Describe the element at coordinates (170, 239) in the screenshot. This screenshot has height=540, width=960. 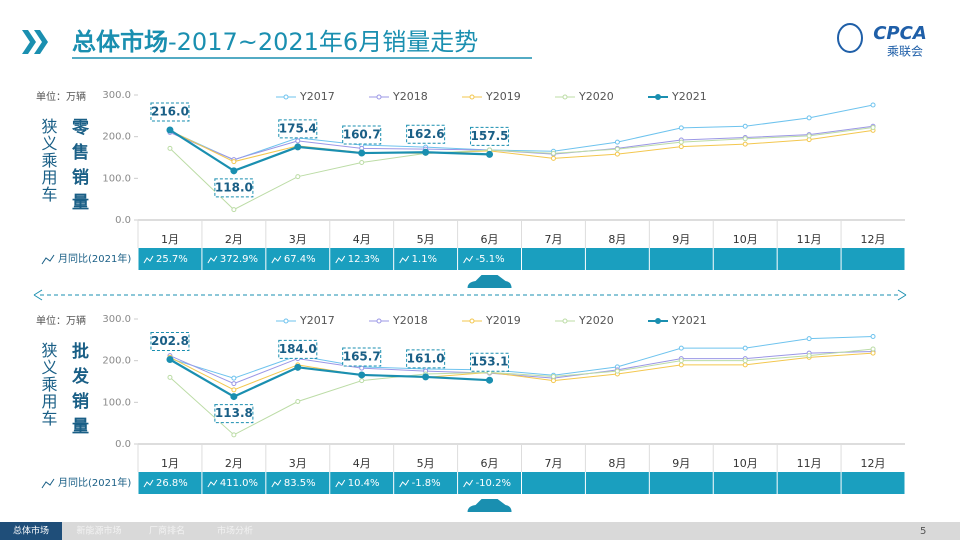
I see `x-tick-label: 1月` at that location.